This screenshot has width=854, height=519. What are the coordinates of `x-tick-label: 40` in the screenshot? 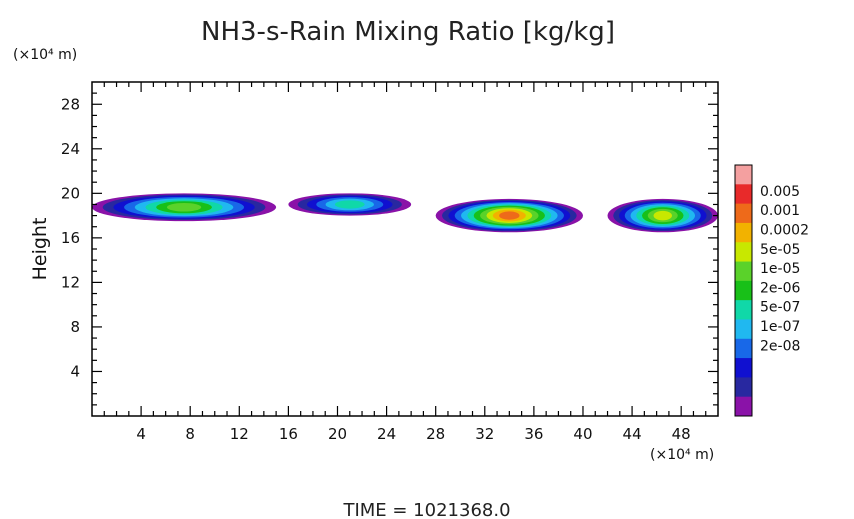 It's located at (582, 434).